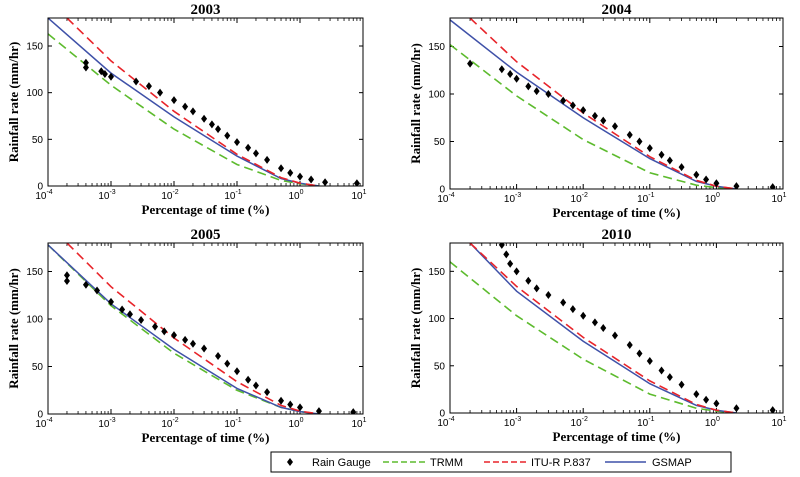 Image resolution: width=800 pixels, height=477 pixels. I want to click on x-tick-label: 10⁻², so click(169, 423).